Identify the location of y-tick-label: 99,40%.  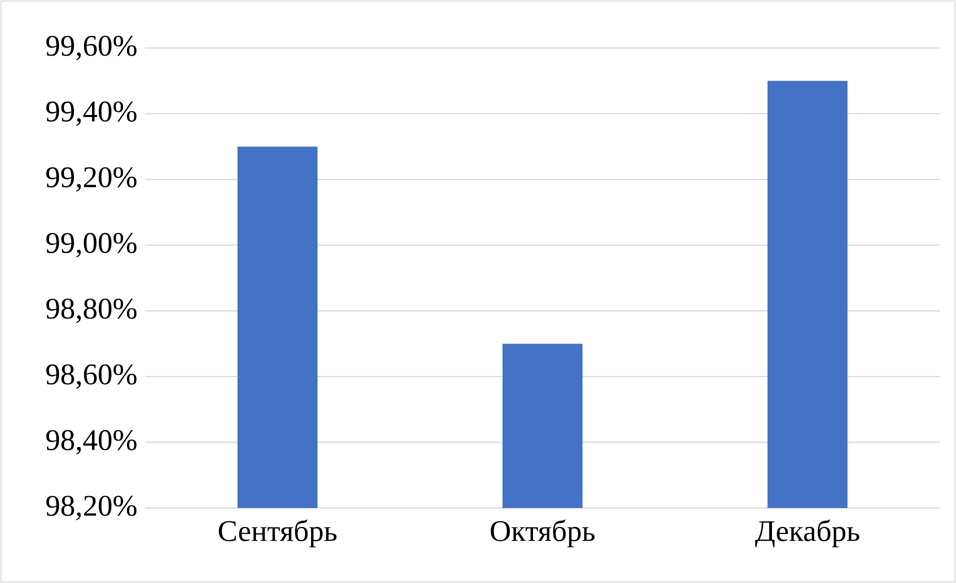
(91, 113).